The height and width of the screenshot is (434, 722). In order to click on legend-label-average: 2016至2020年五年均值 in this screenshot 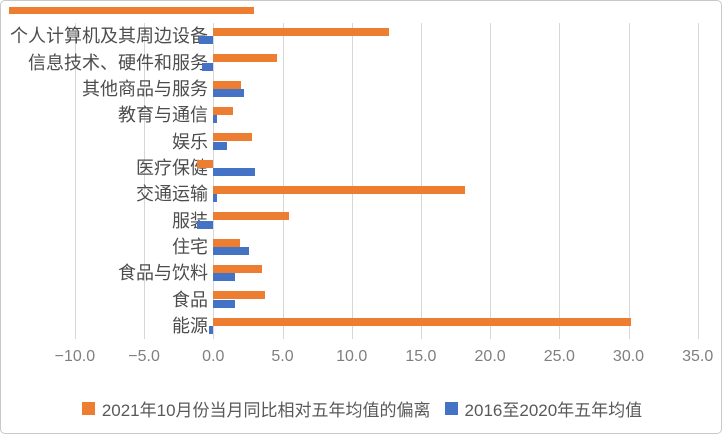, I will do `click(553, 410)`.